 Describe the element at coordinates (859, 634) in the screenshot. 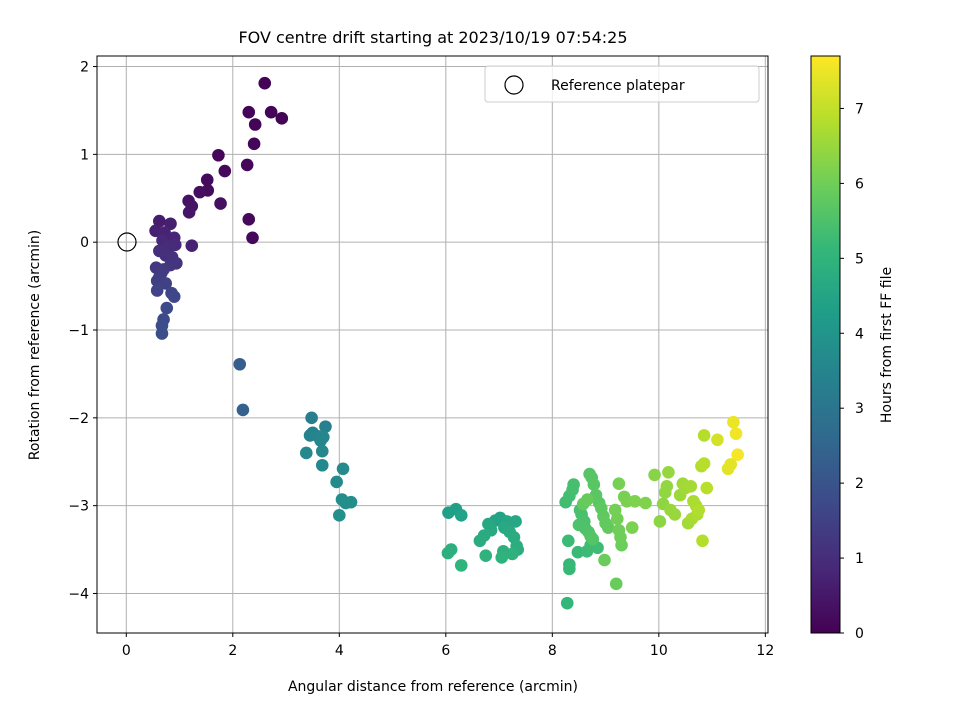

I see `colorbar-tick-label: 0` at that location.